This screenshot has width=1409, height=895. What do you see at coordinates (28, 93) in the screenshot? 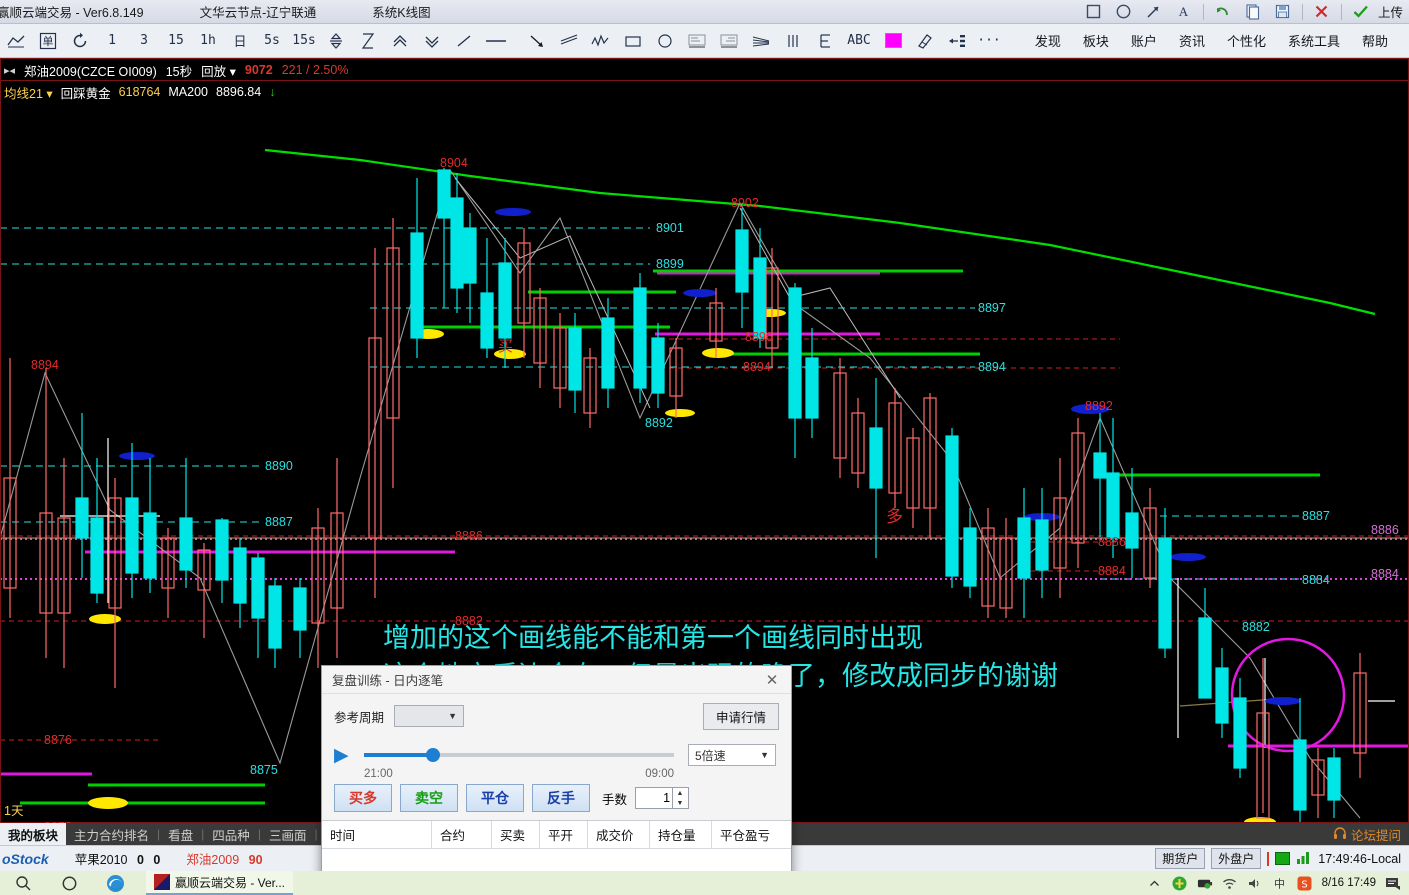
I see `ma-dropdown: 均线21 ▾` at bounding box center [28, 93].